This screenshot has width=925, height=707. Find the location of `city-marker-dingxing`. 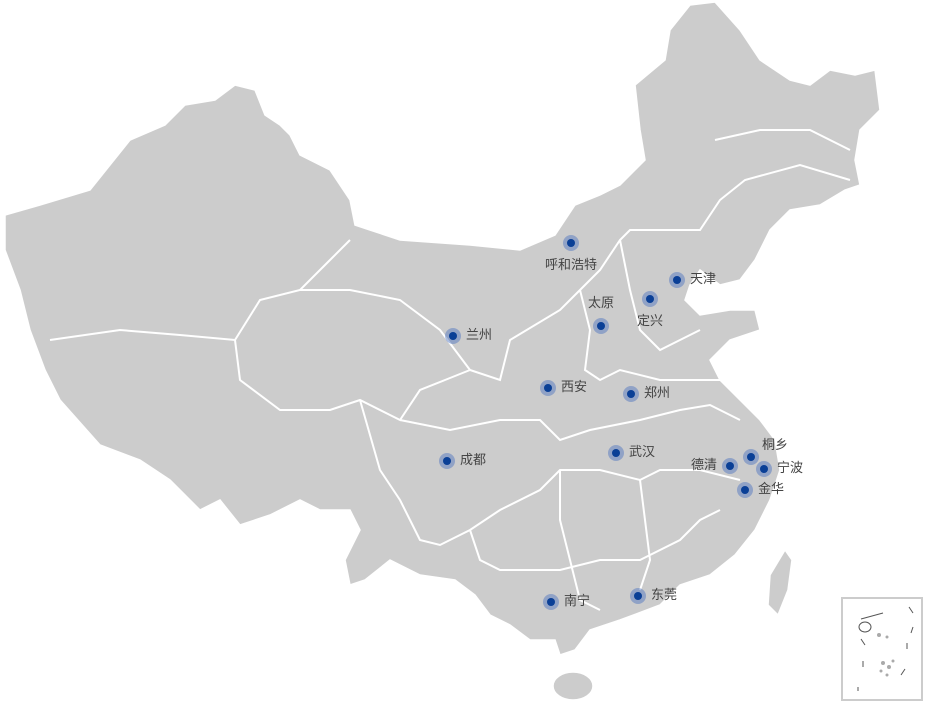

city-marker-dingxing is located at coordinates (650, 299).